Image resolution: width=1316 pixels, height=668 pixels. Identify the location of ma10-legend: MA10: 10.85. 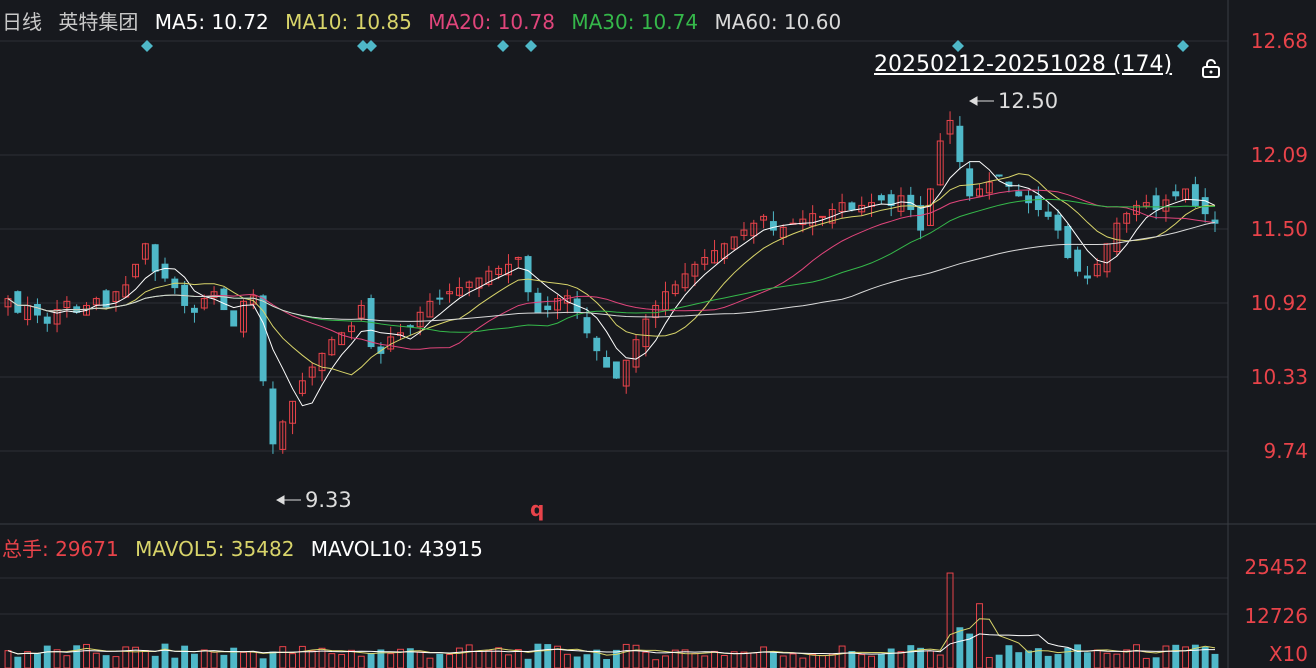
(348, 22).